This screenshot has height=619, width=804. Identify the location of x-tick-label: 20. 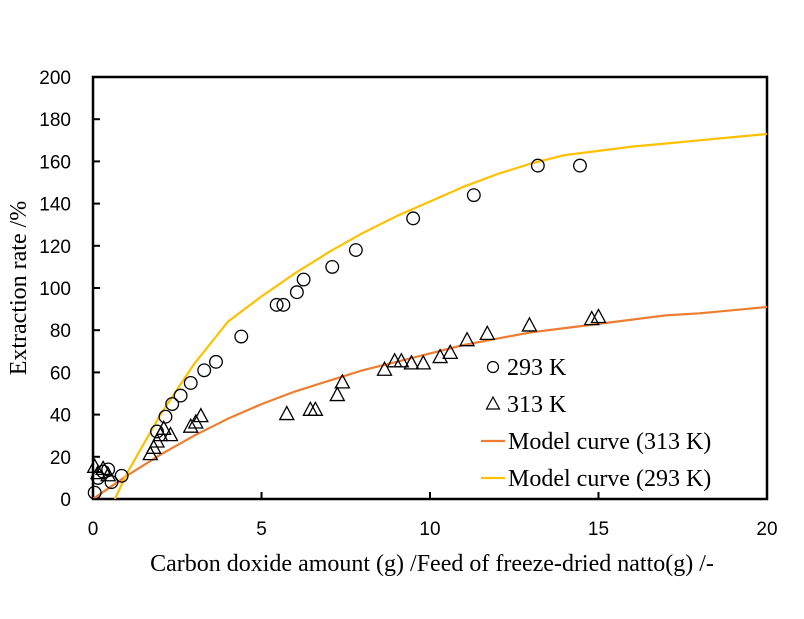
(766, 529).